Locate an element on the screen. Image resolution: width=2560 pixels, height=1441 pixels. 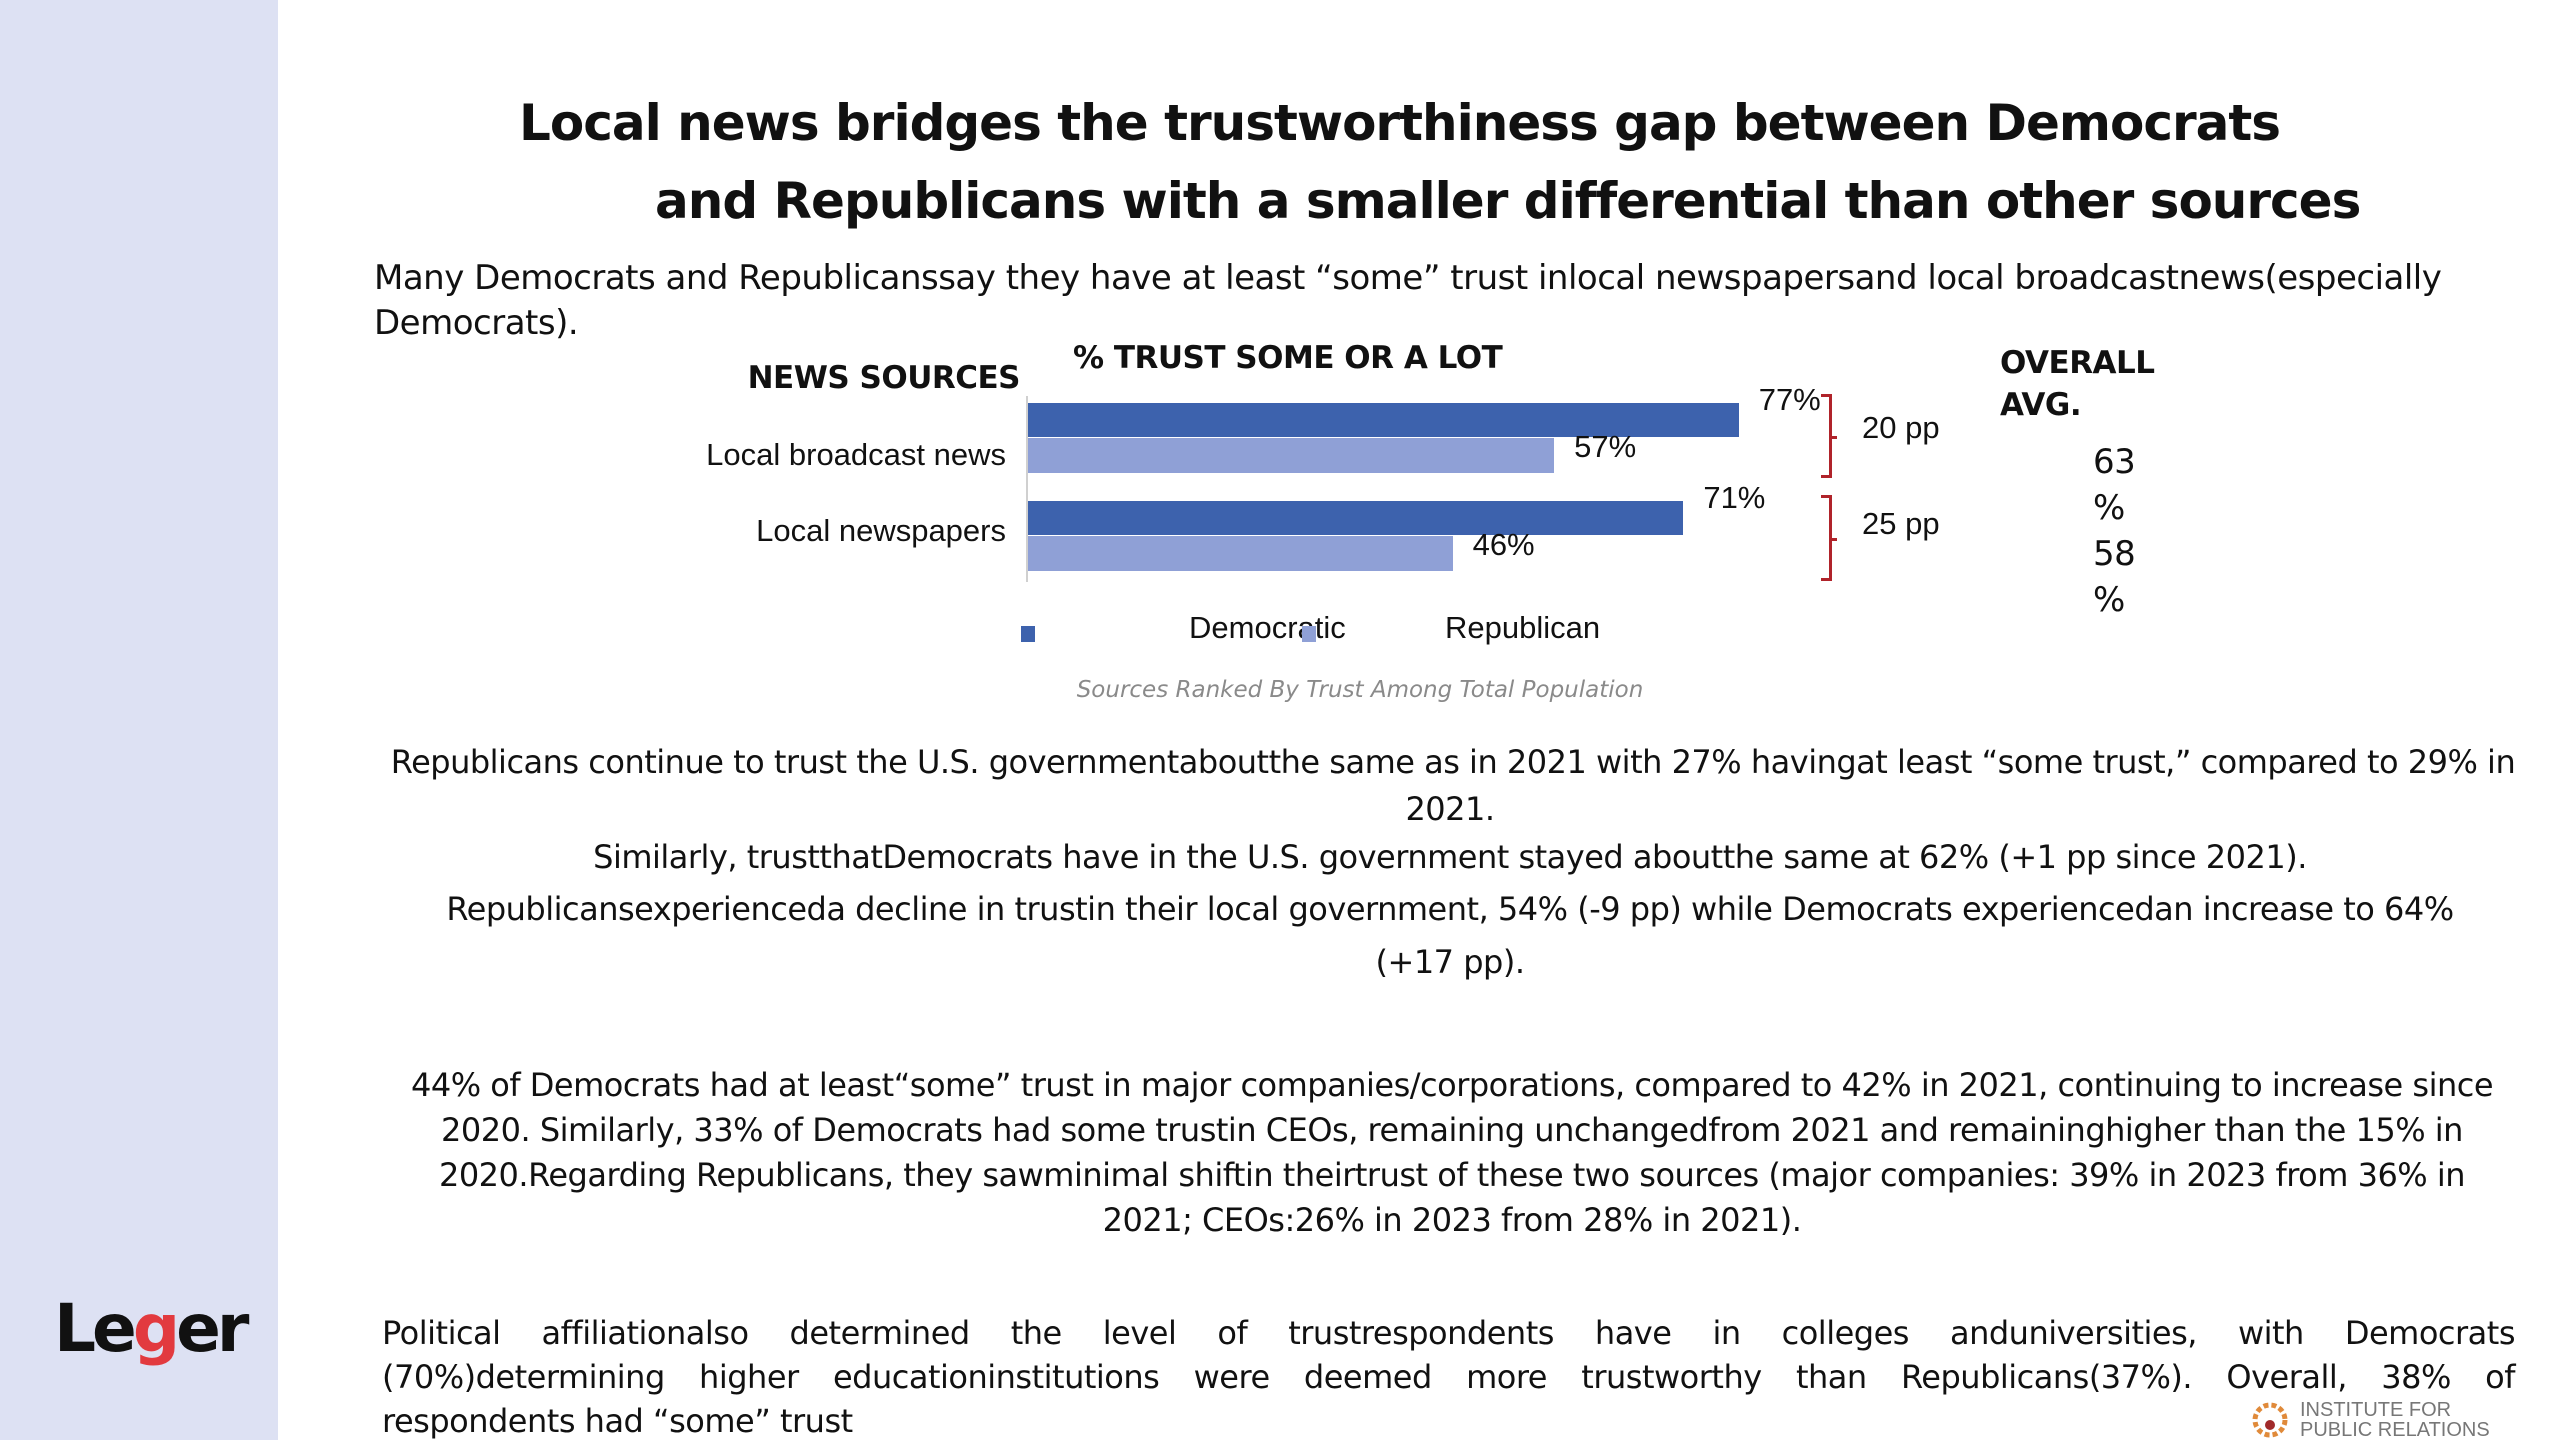
data-label: 71% is located at coordinates (1734, 497).